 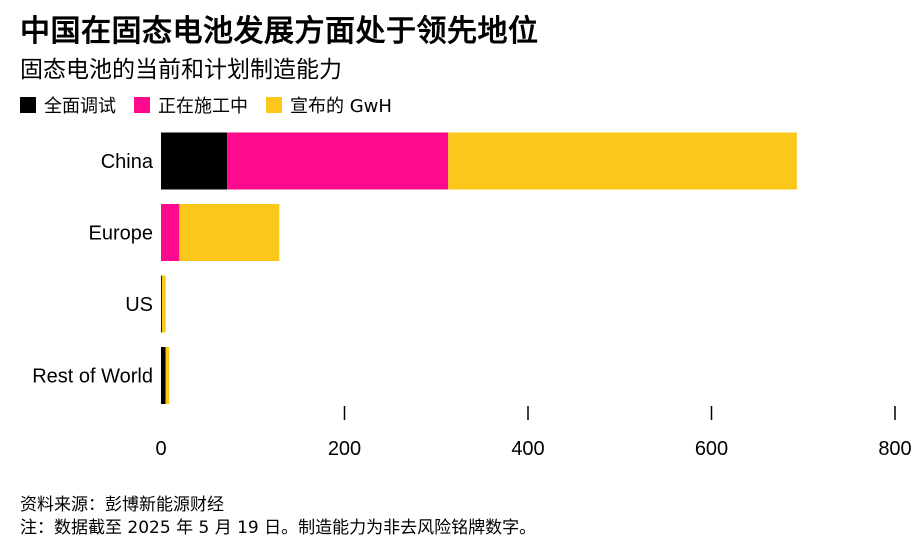 I want to click on footnote: 注：数据截至 2025 年 5 月 19 日。制造能力为非去风险铭牌数字。, so click(x=278, y=528).